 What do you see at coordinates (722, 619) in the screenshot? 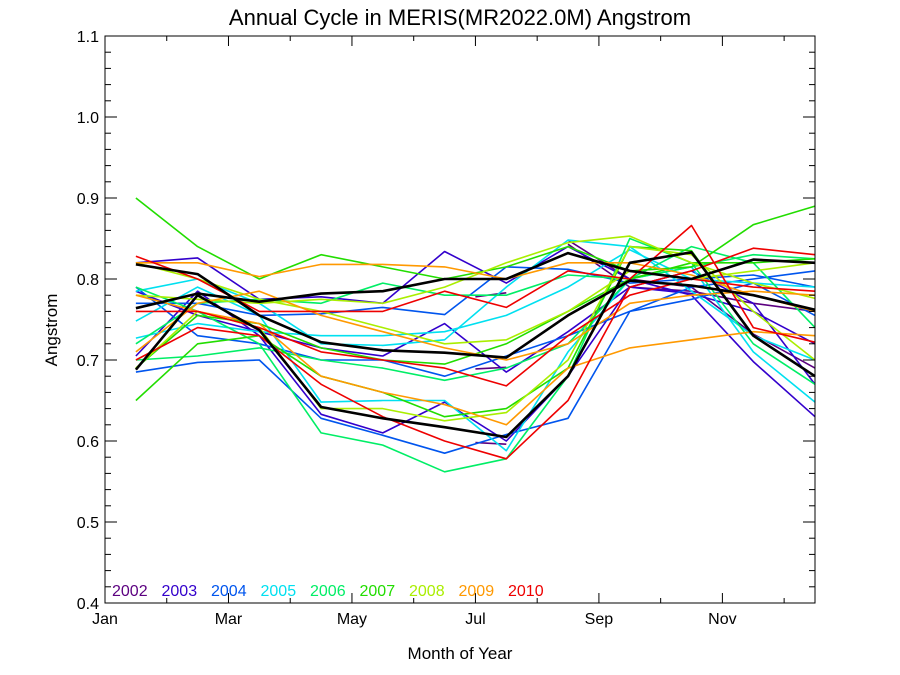
I see `x-tick-label-5: Nov` at bounding box center [722, 619].